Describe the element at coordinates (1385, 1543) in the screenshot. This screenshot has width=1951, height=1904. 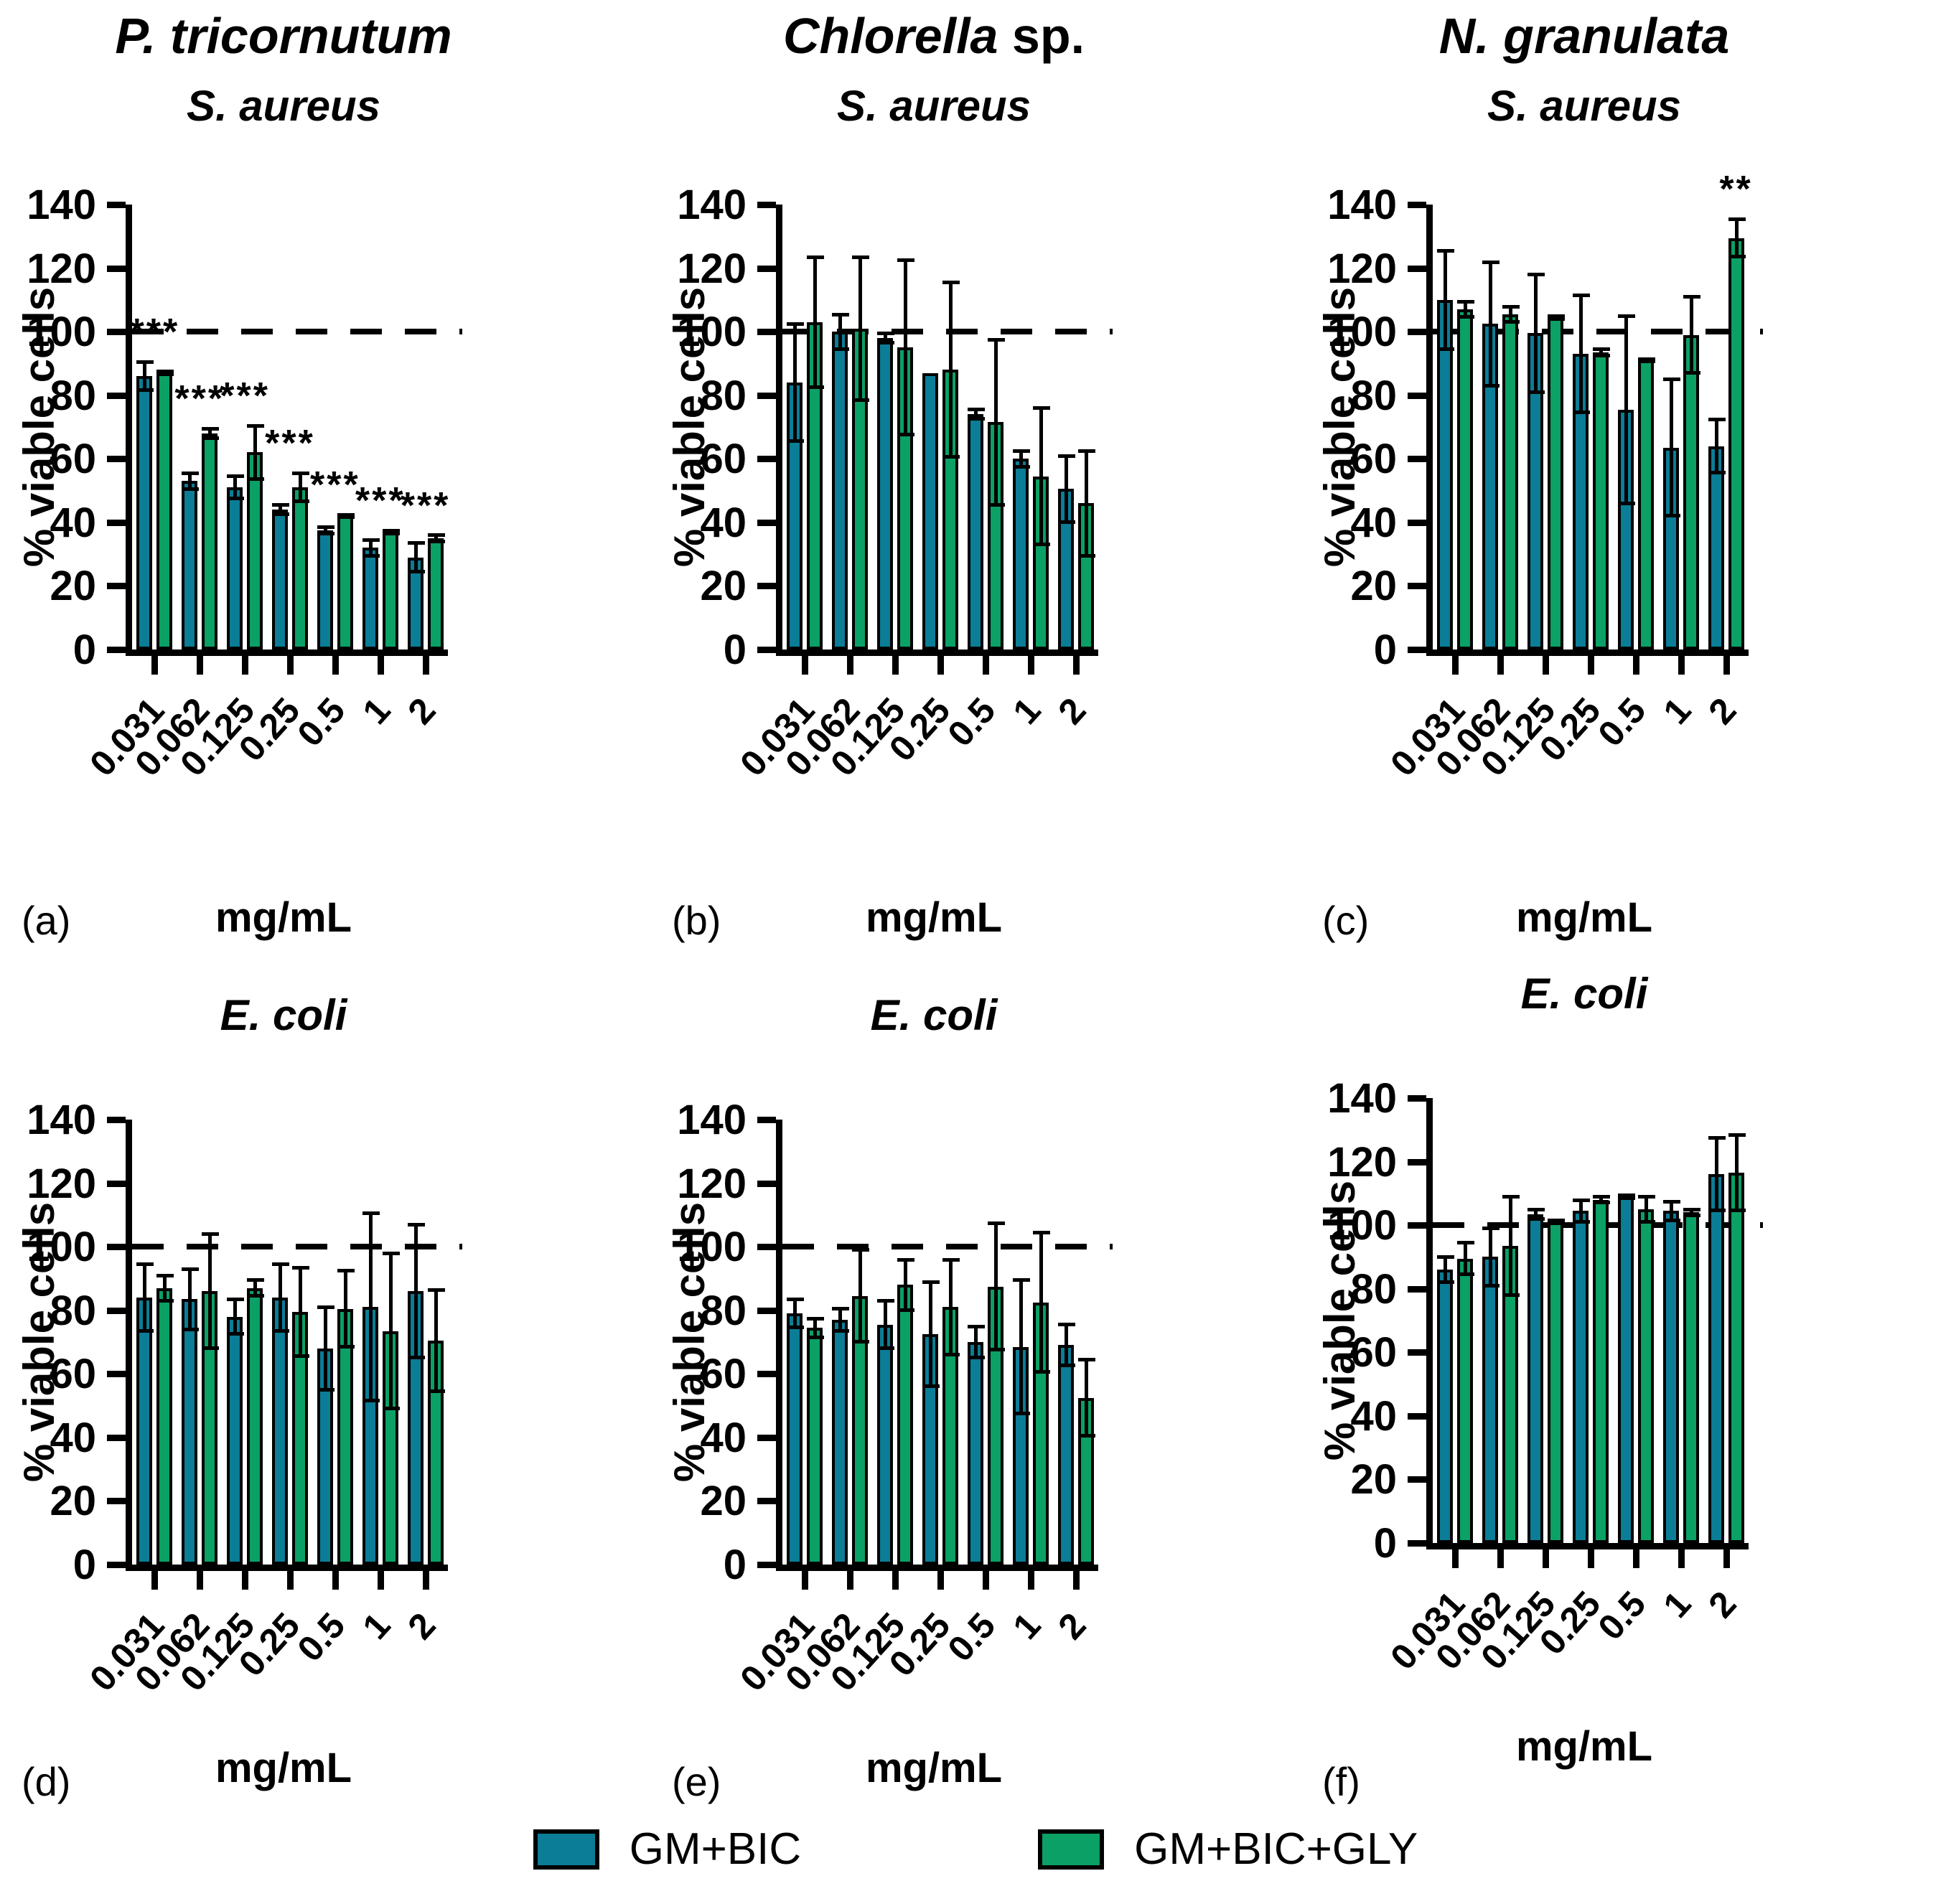
I see `y-tick-label: 0` at that location.